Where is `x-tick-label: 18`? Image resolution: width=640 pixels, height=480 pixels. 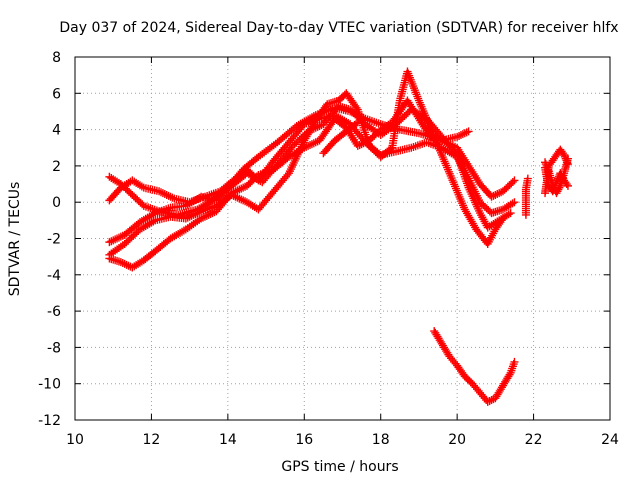 x-tick-label: 18 is located at coordinates (381, 440).